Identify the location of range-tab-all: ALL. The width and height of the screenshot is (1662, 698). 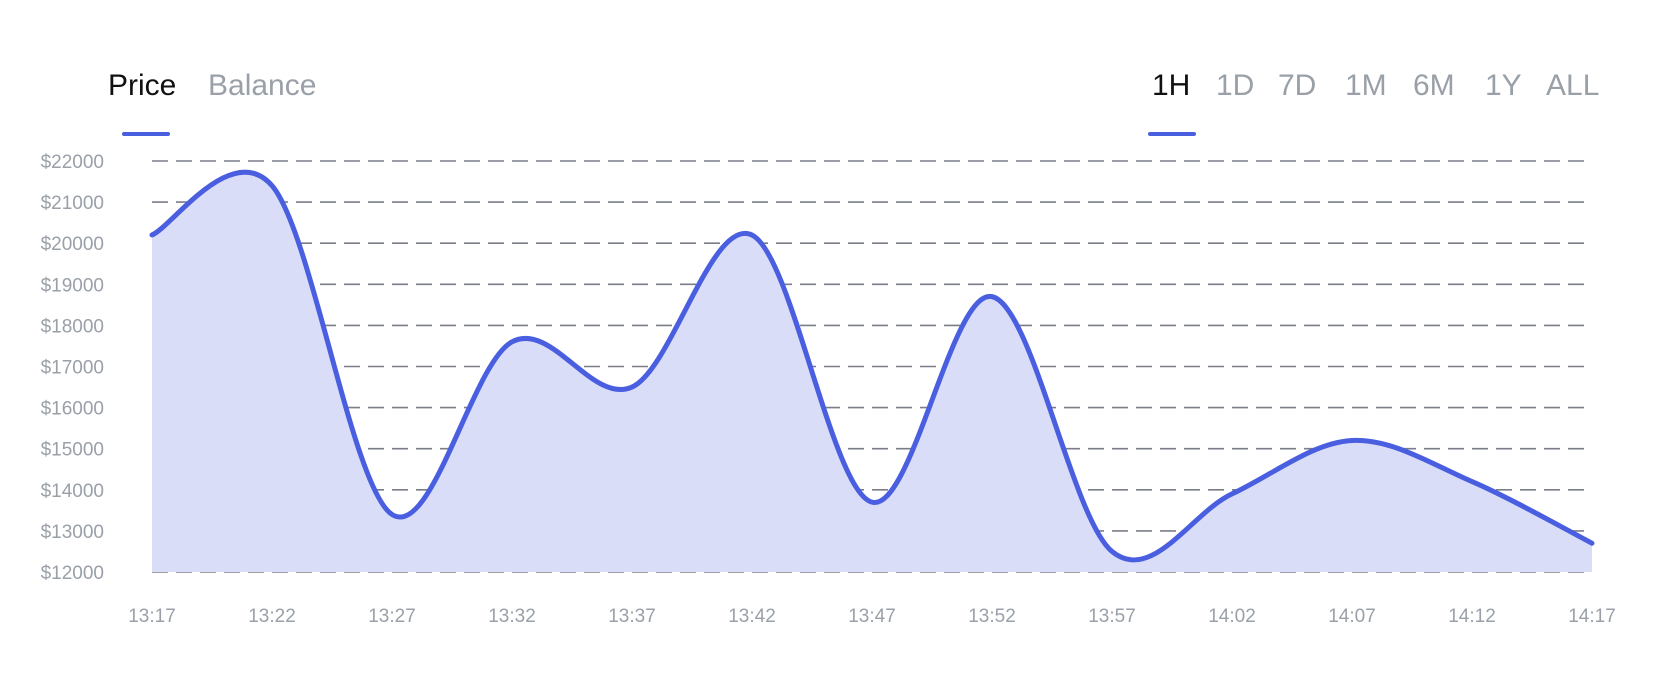
(1573, 85).